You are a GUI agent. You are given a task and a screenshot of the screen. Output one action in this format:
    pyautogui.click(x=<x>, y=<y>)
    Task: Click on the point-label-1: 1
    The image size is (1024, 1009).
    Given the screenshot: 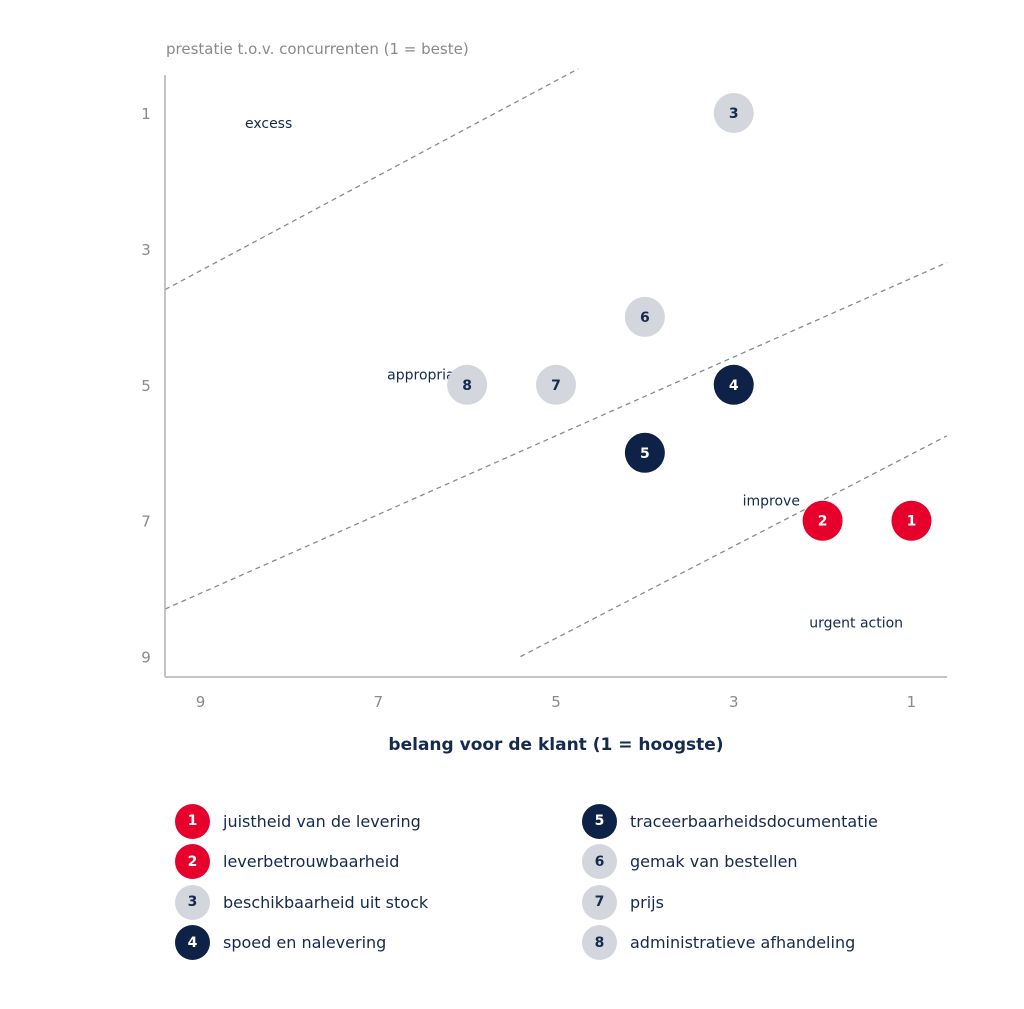 What is the action you would take?
    pyautogui.click(x=912, y=522)
    